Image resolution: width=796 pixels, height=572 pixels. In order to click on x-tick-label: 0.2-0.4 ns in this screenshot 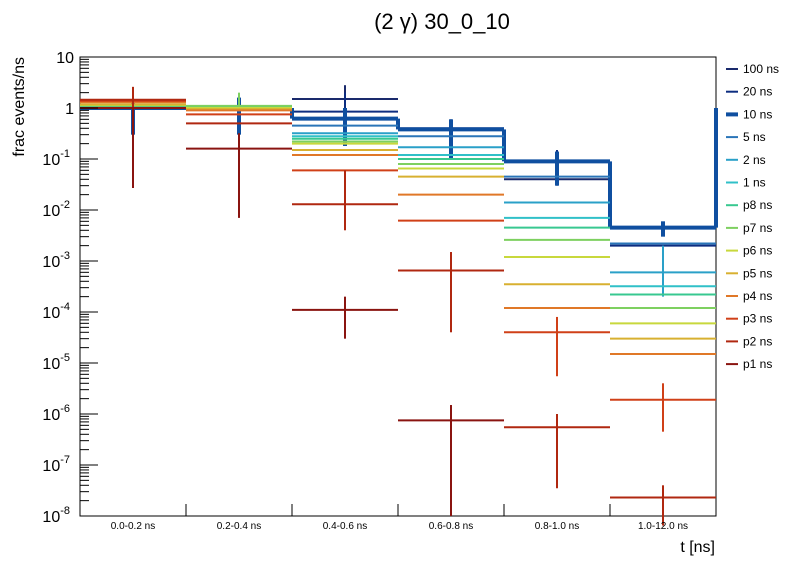, I will do `click(239, 526)`.